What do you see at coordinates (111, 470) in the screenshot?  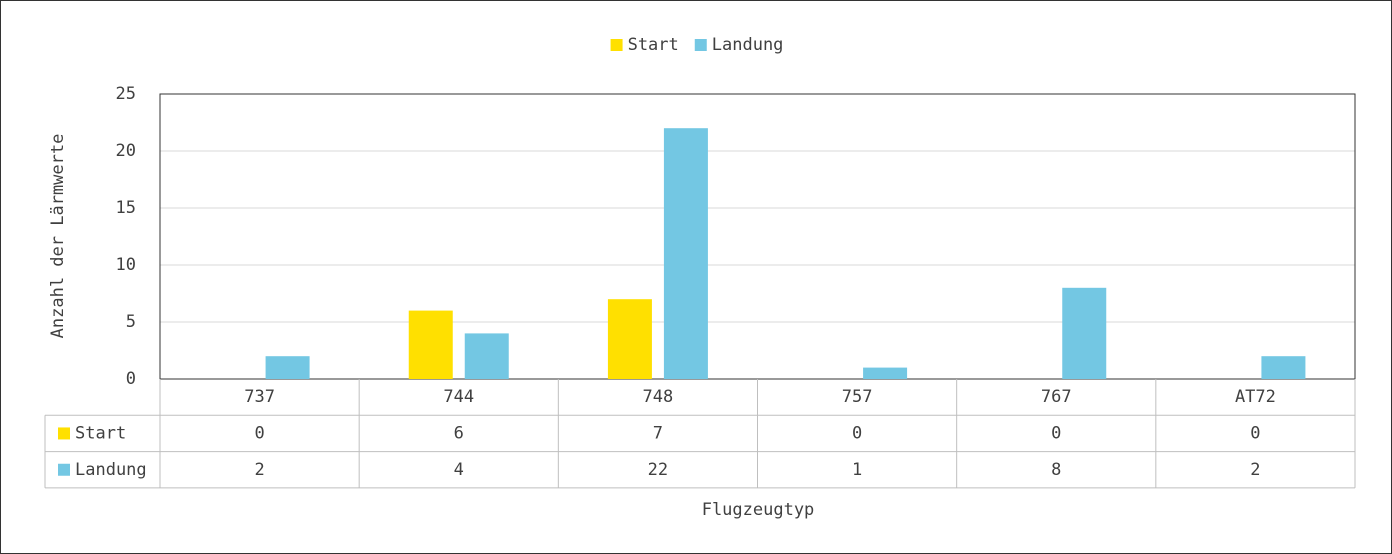 I see `table-row-label: Landung` at bounding box center [111, 470].